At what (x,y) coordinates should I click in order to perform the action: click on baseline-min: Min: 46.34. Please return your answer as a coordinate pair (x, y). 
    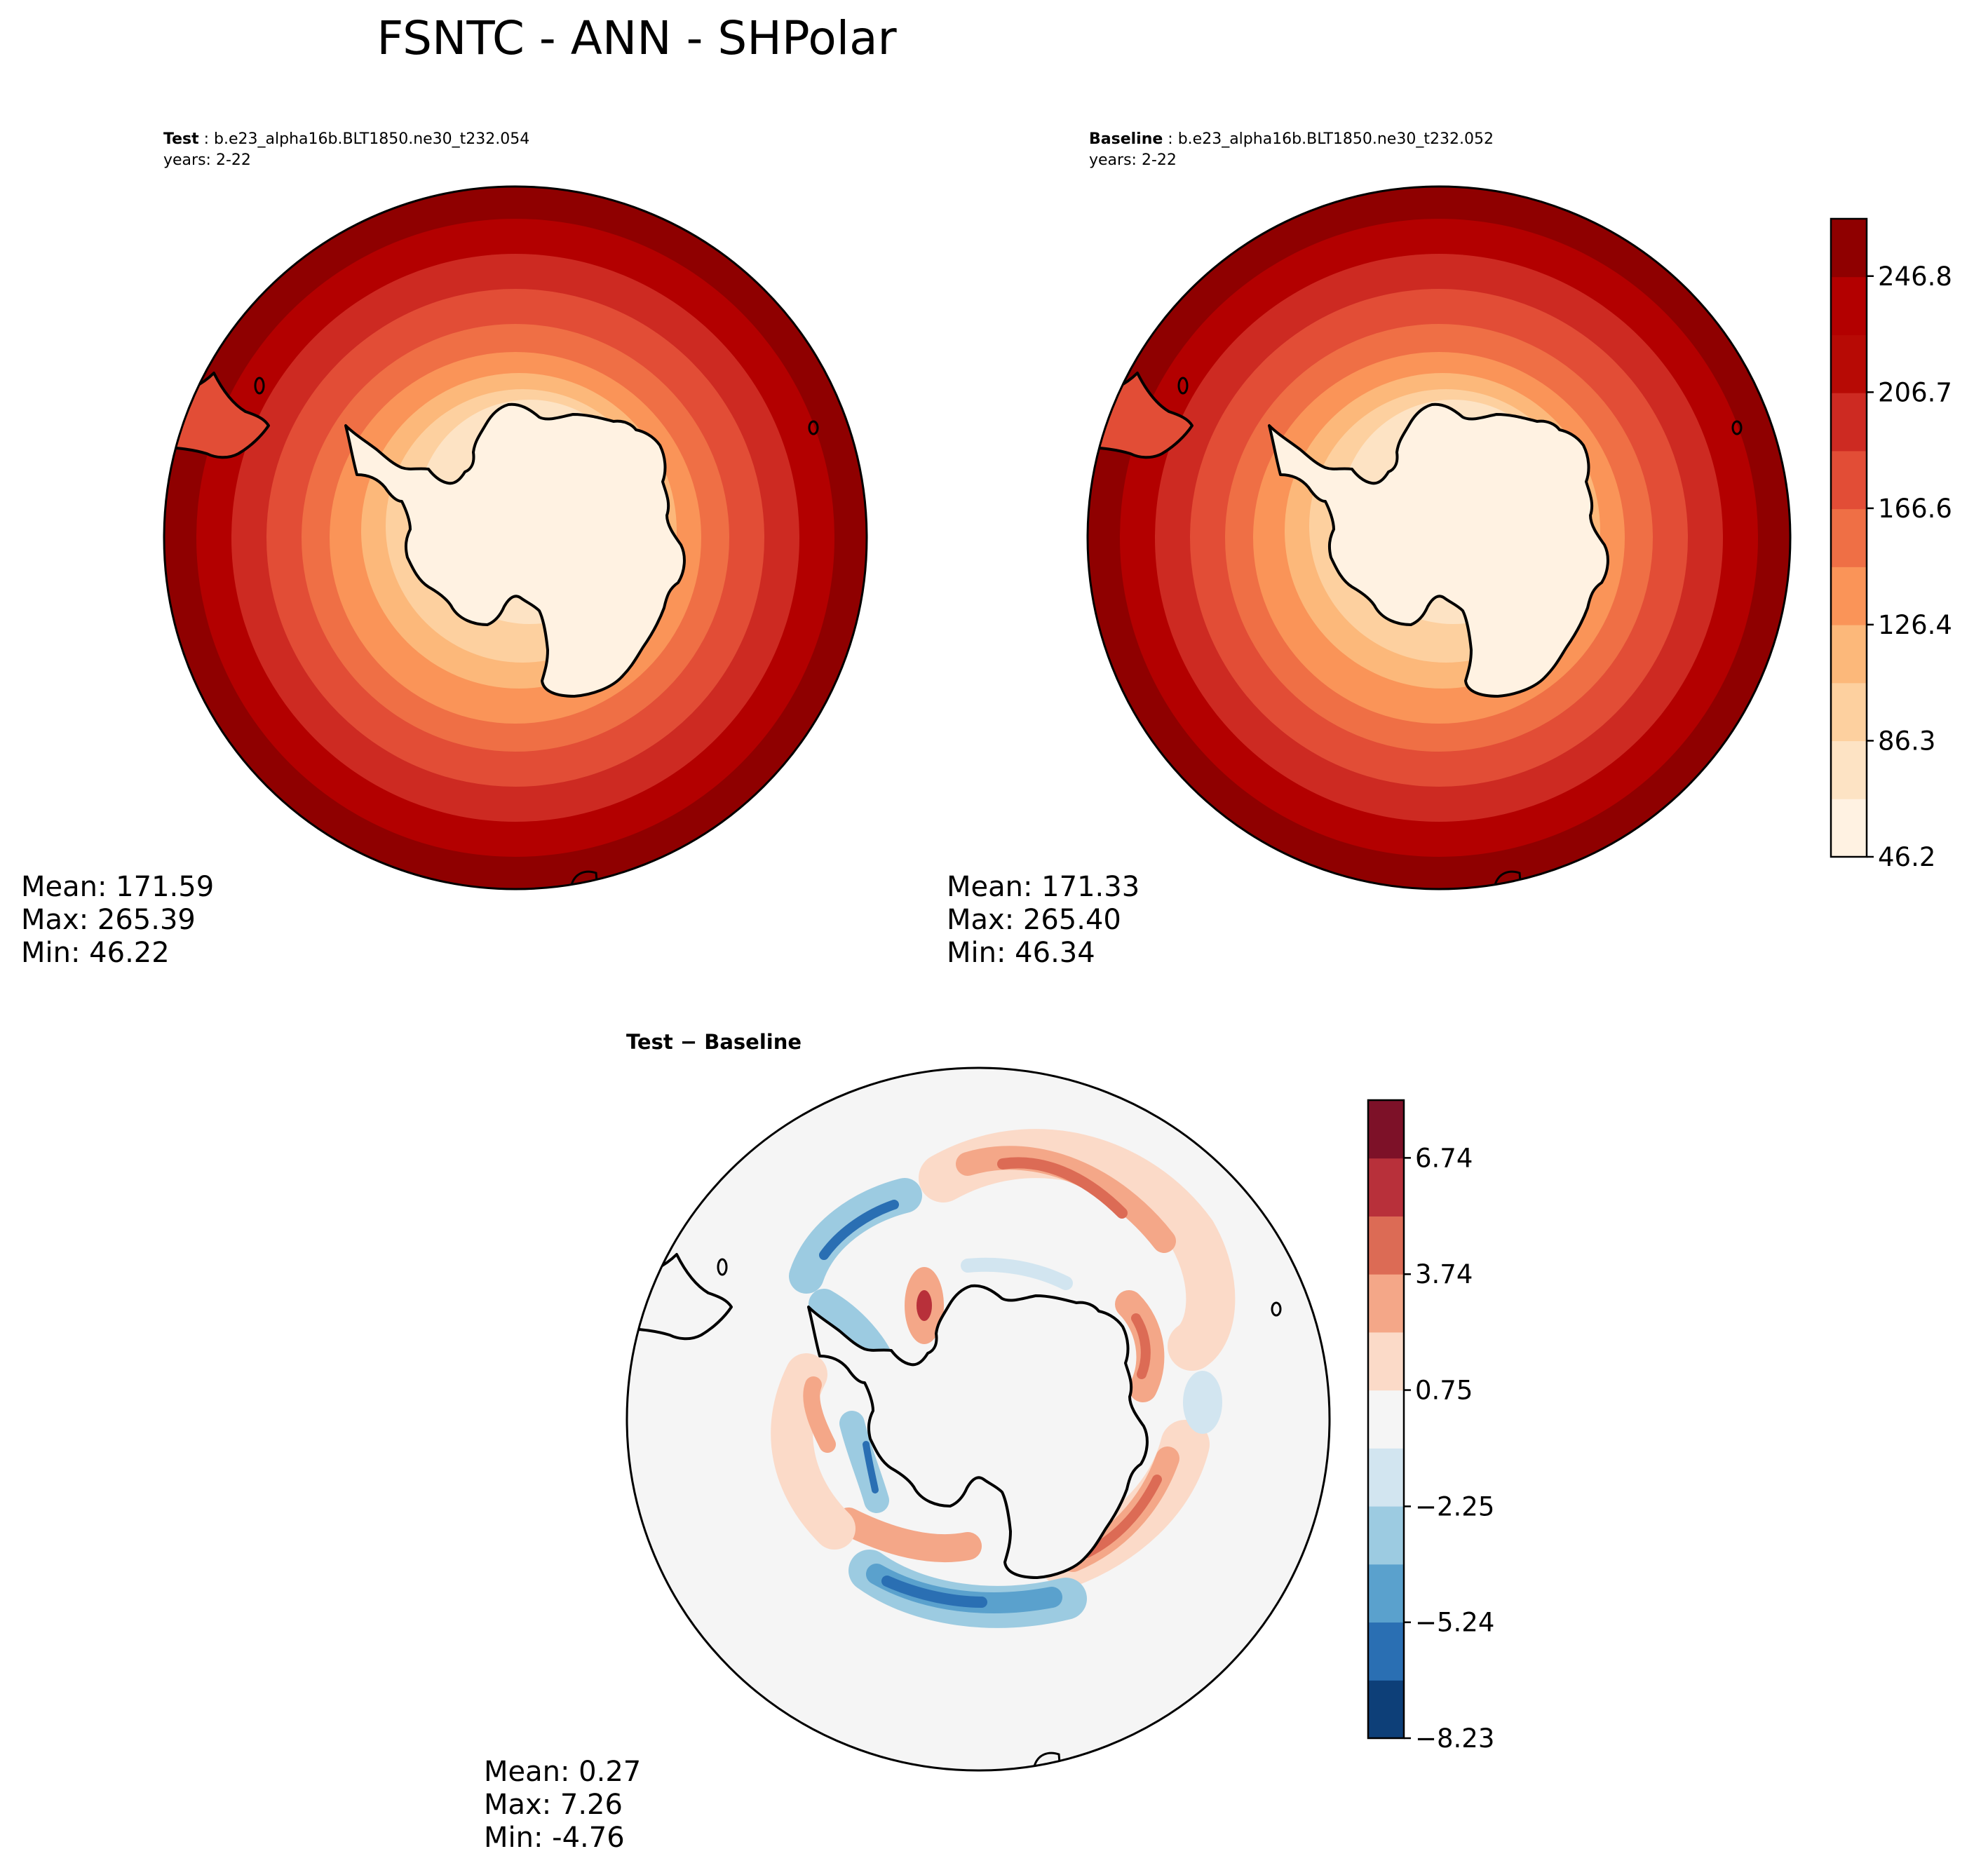
    Looking at the image, I should click on (1021, 953).